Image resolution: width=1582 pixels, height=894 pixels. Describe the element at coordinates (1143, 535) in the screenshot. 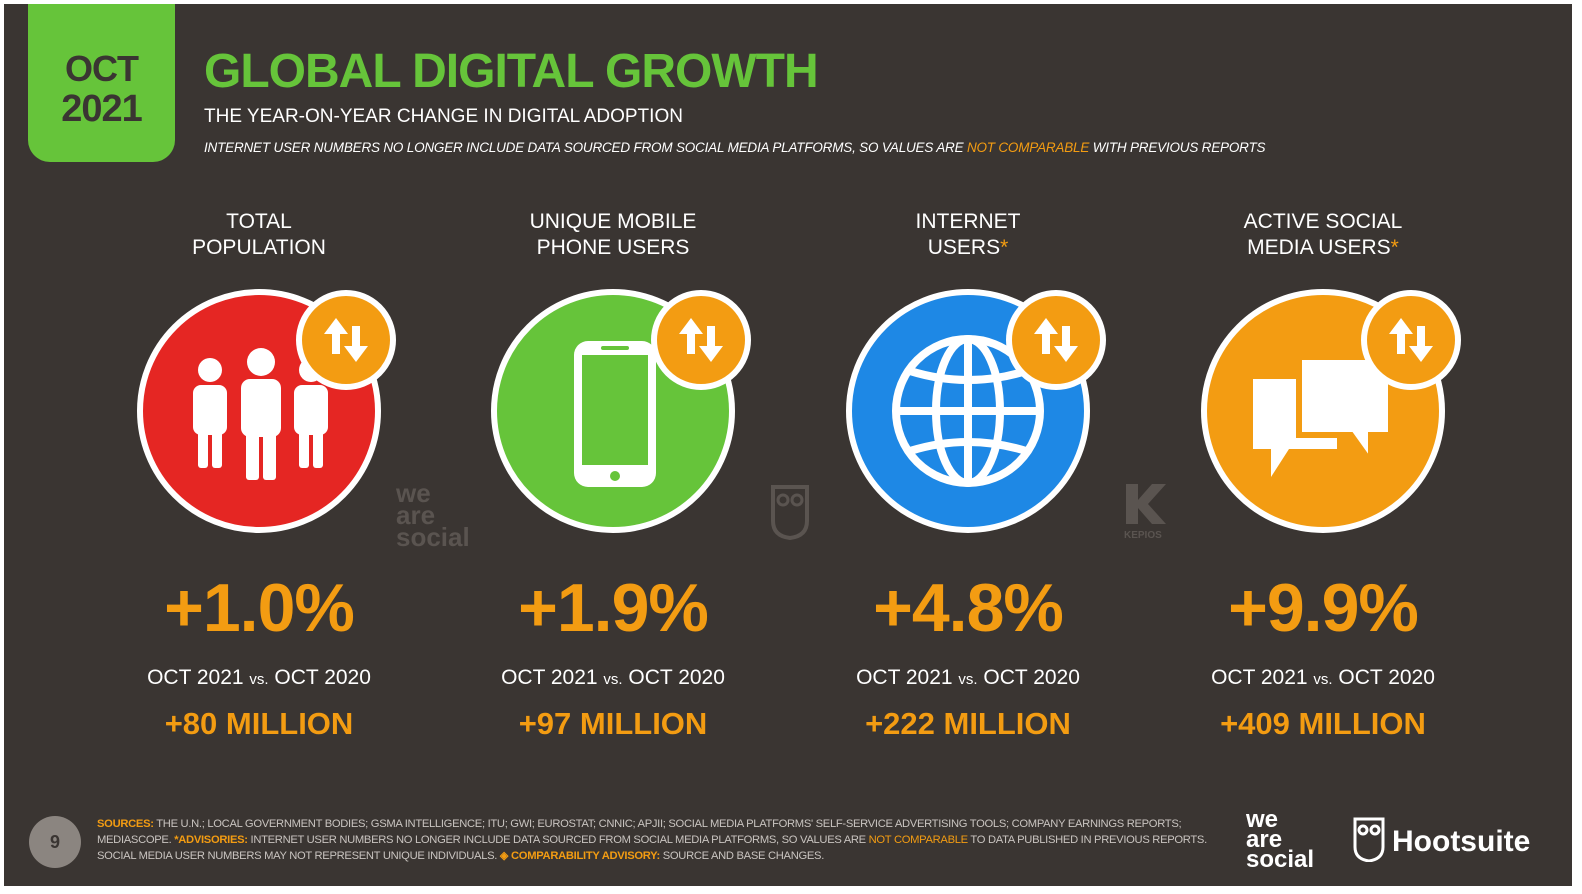

I see `kepios-text: KEPIOS` at that location.